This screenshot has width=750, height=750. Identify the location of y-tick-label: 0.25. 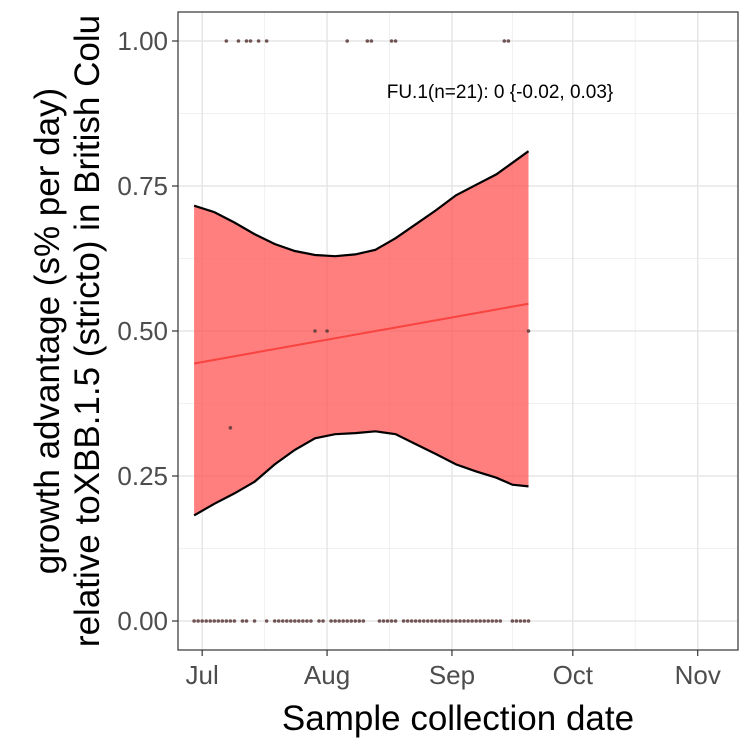
(142, 476).